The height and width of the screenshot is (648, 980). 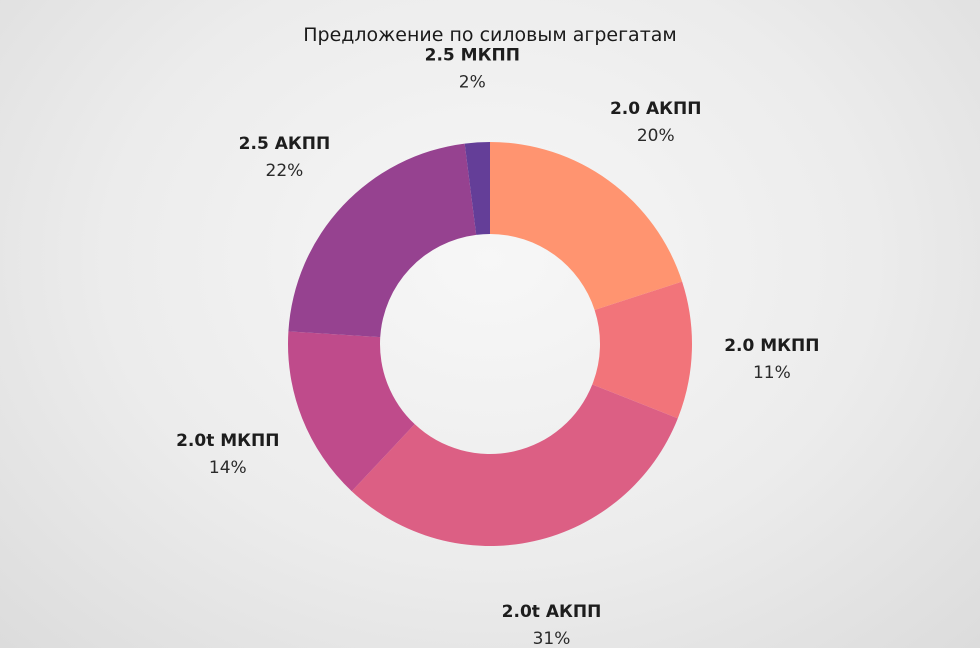 What do you see at coordinates (771, 346) in the screenshot?
I see `slice-label-2: 2.0 МКПП` at bounding box center [771, 346].